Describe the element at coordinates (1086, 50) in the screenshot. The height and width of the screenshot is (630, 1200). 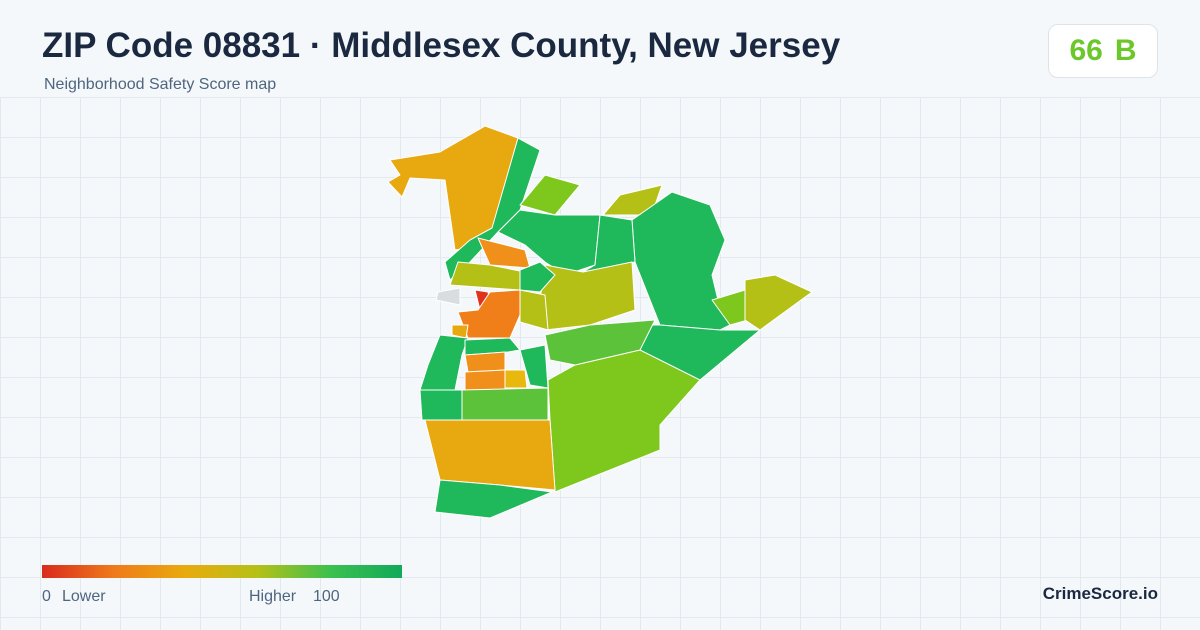
I see `score-value: 66` at that location.